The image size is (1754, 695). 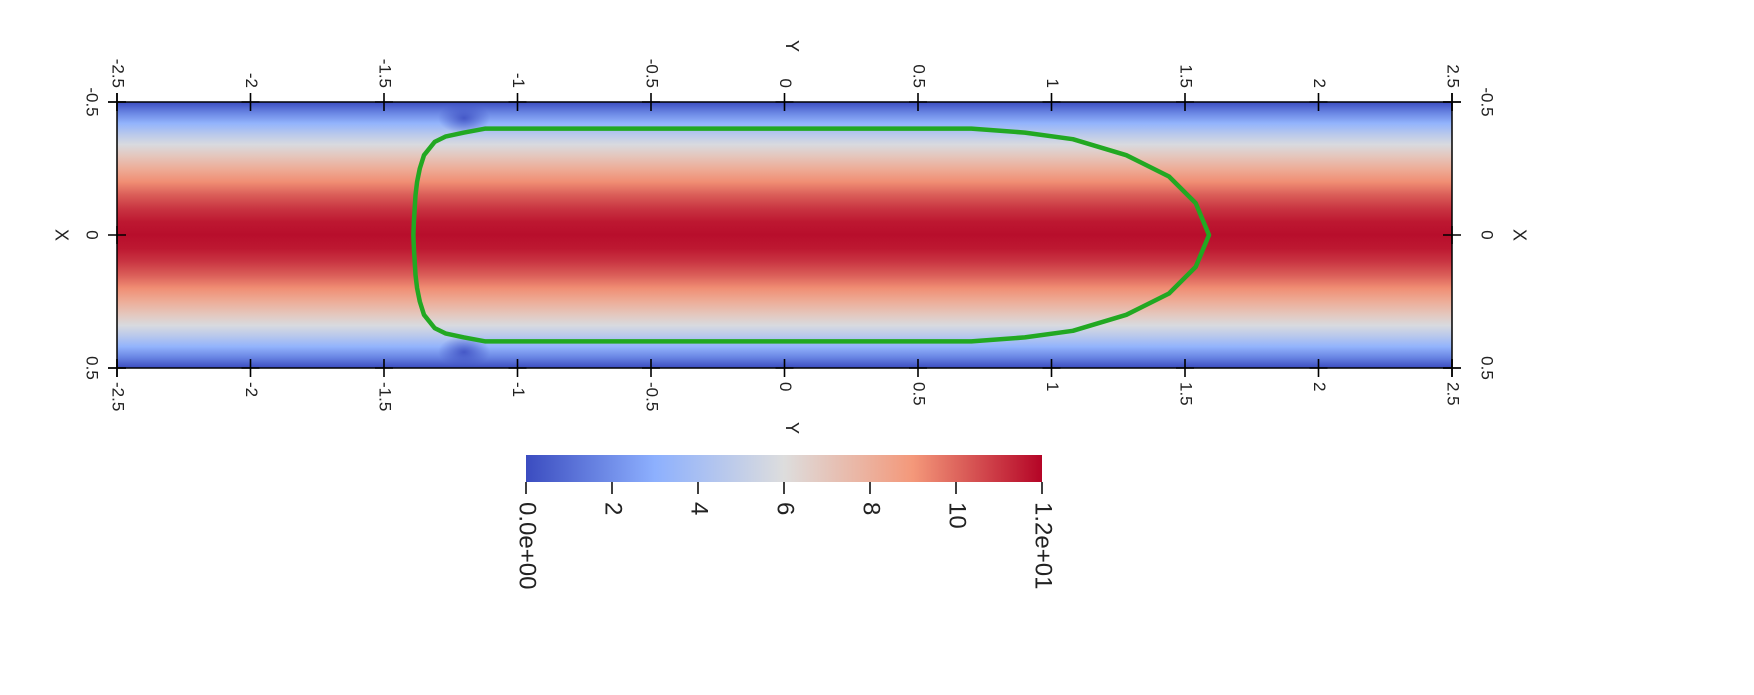 I want to click on y-tick-label-top: -2, so click(x=251, y=80).